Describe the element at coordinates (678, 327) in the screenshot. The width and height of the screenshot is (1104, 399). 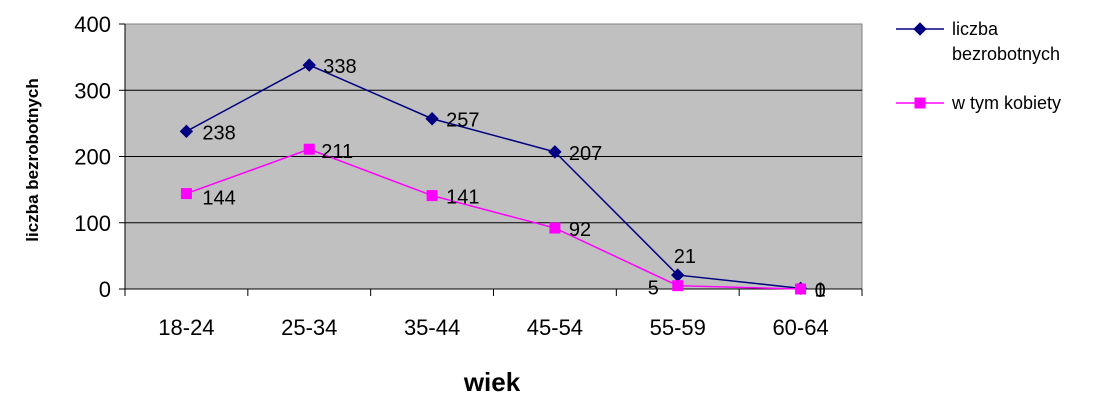
I see `x-tick-label: 55-59` at that location.